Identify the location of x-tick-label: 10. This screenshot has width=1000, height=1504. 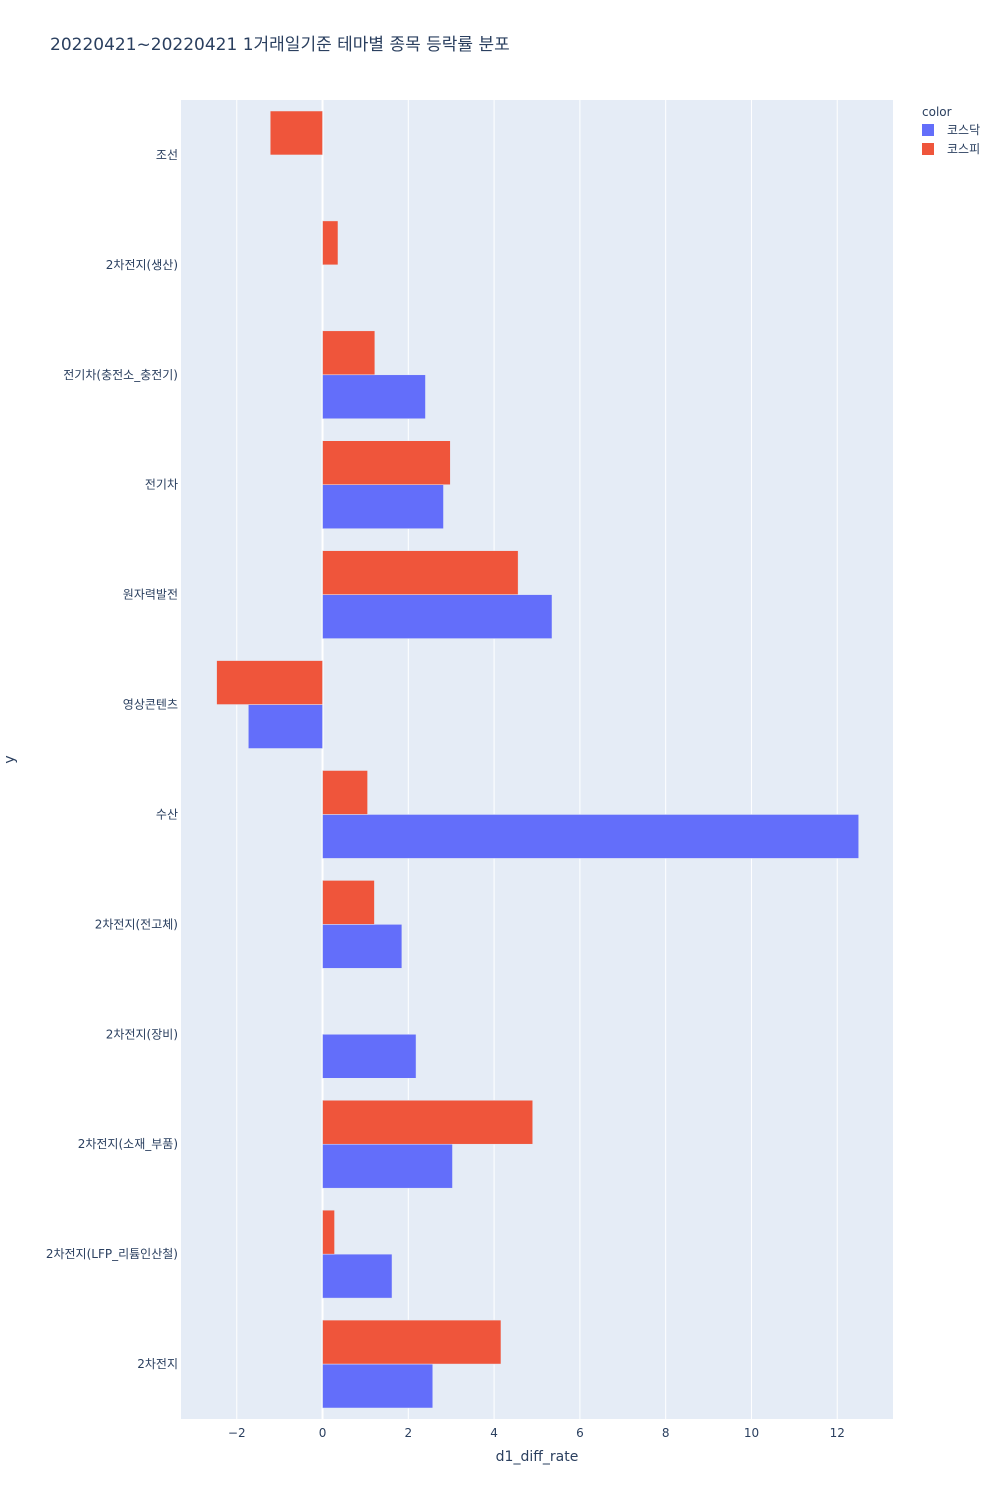
(751, 1433).